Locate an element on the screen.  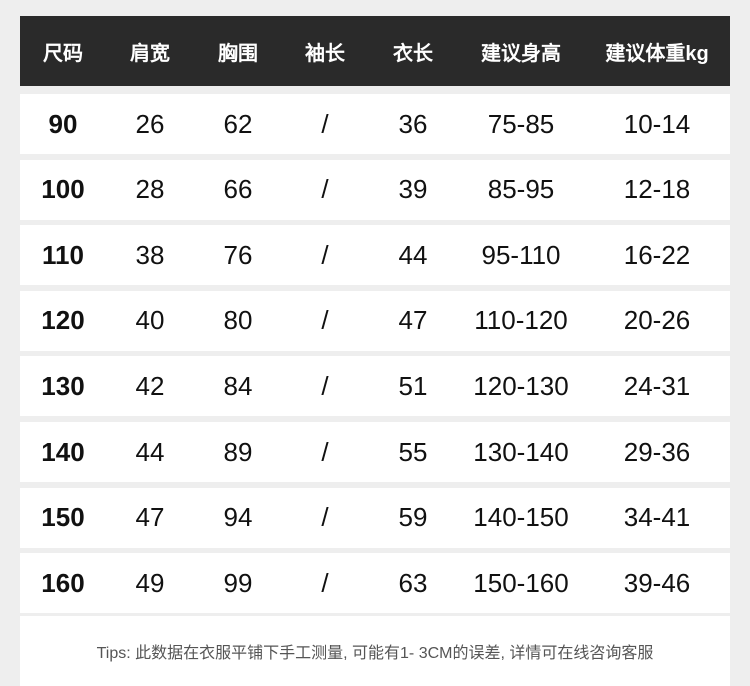
column-header: 胸围 is located at coordinates (238, 53).